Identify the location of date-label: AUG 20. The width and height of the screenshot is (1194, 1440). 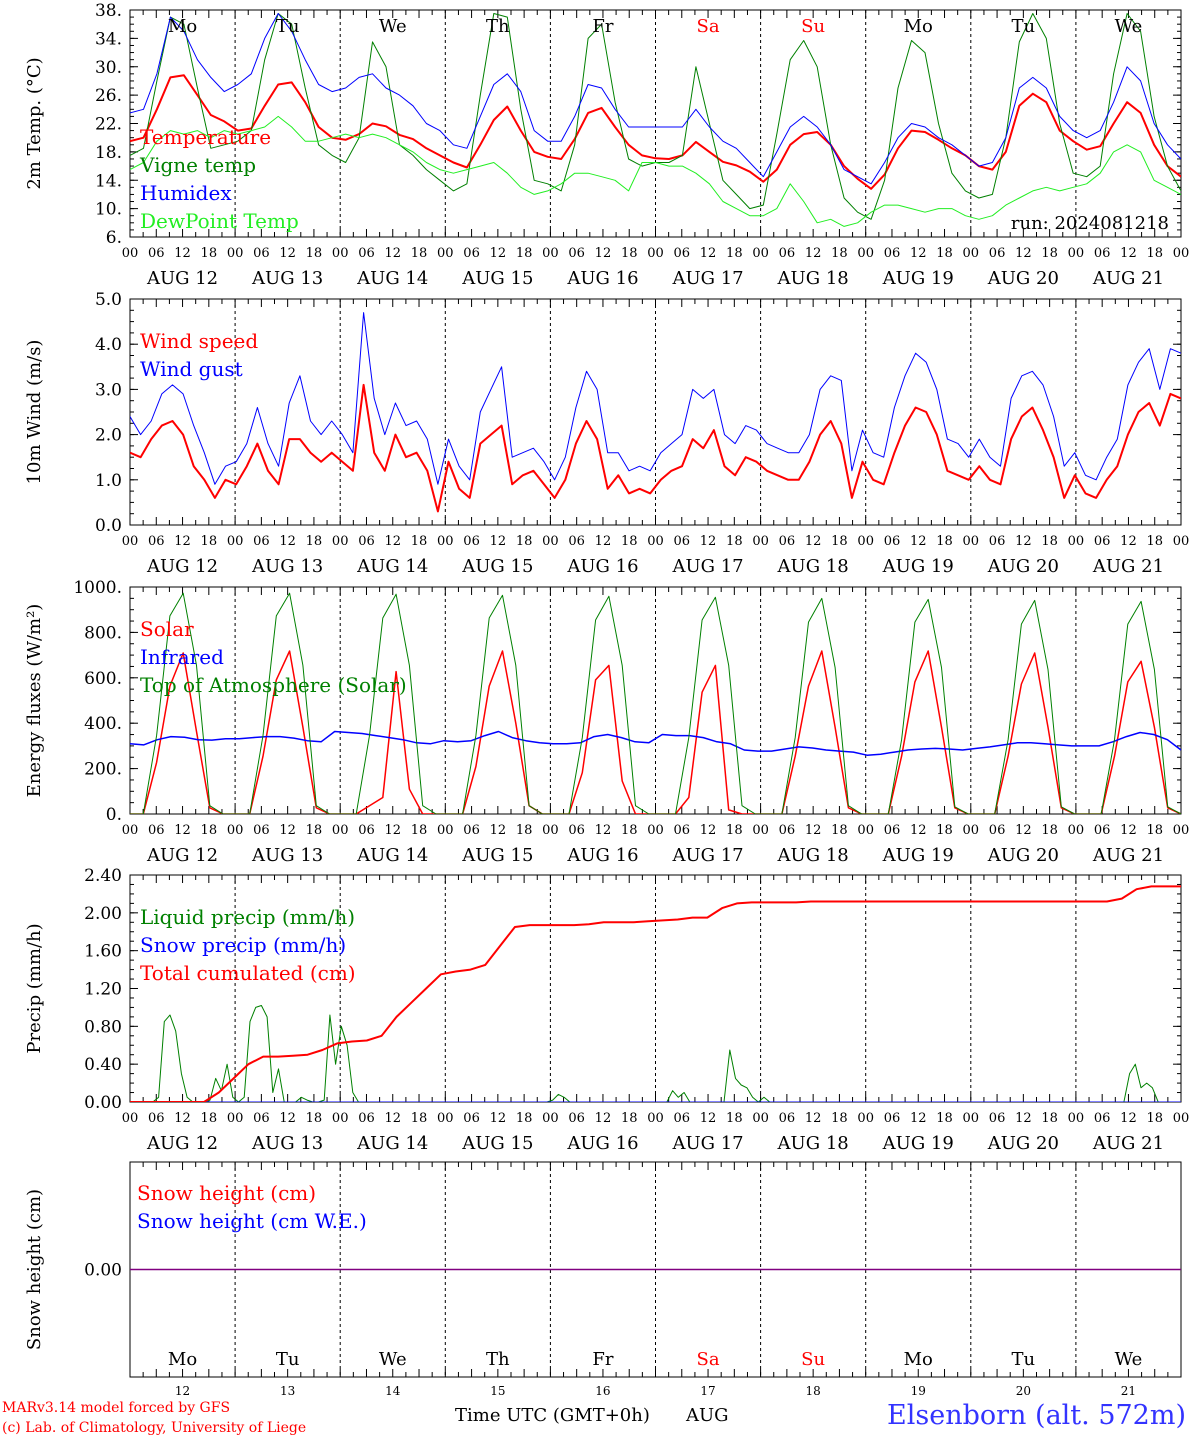
(1023, 855).